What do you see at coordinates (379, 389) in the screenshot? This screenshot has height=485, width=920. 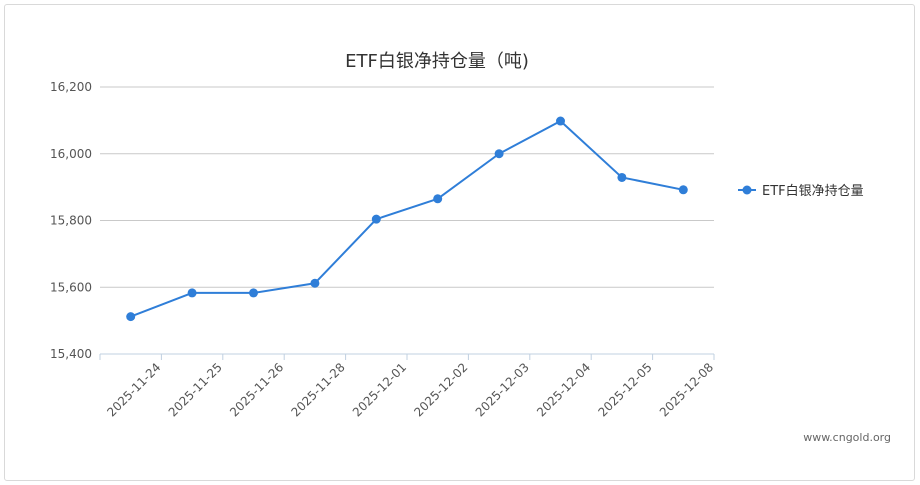 I see `x-tick-label: 2025-12-01` at bounding box center [379, 389].